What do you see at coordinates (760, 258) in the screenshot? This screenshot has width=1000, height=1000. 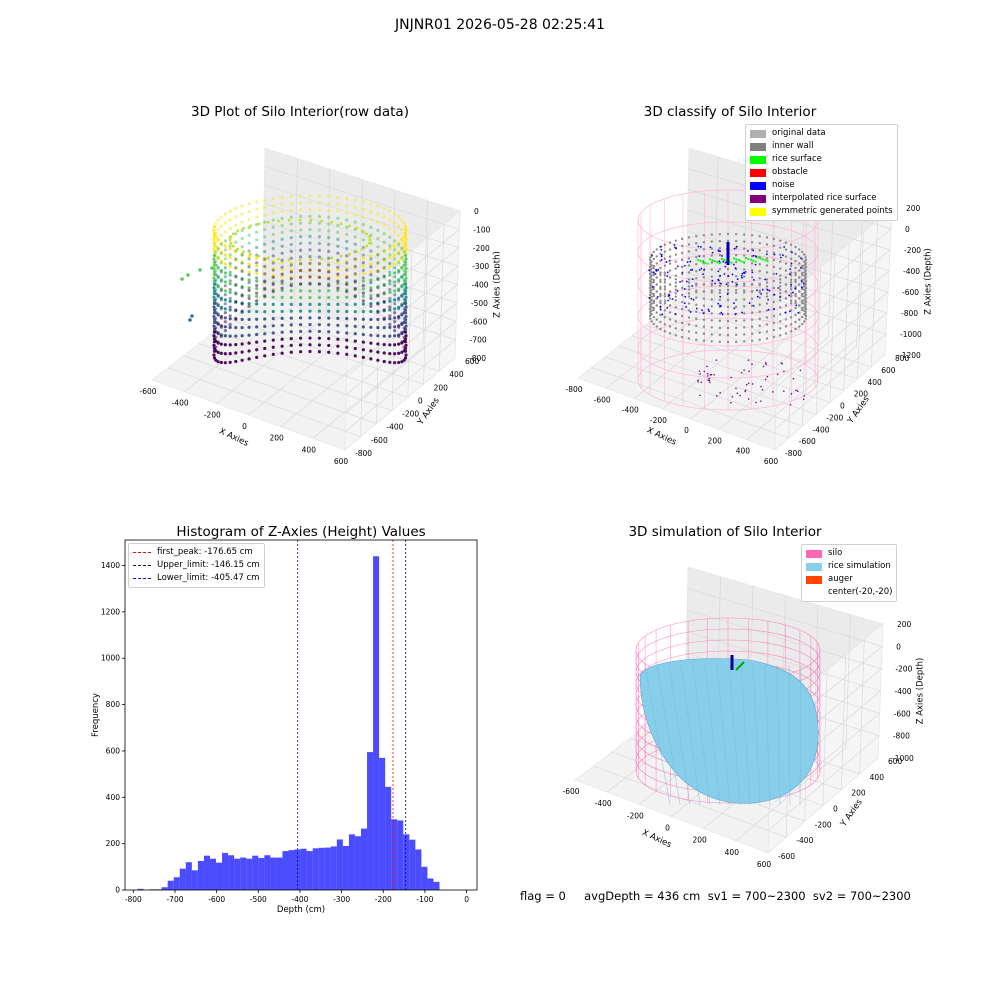 I see `rice-surface-point` at bounding box center [760, 258].